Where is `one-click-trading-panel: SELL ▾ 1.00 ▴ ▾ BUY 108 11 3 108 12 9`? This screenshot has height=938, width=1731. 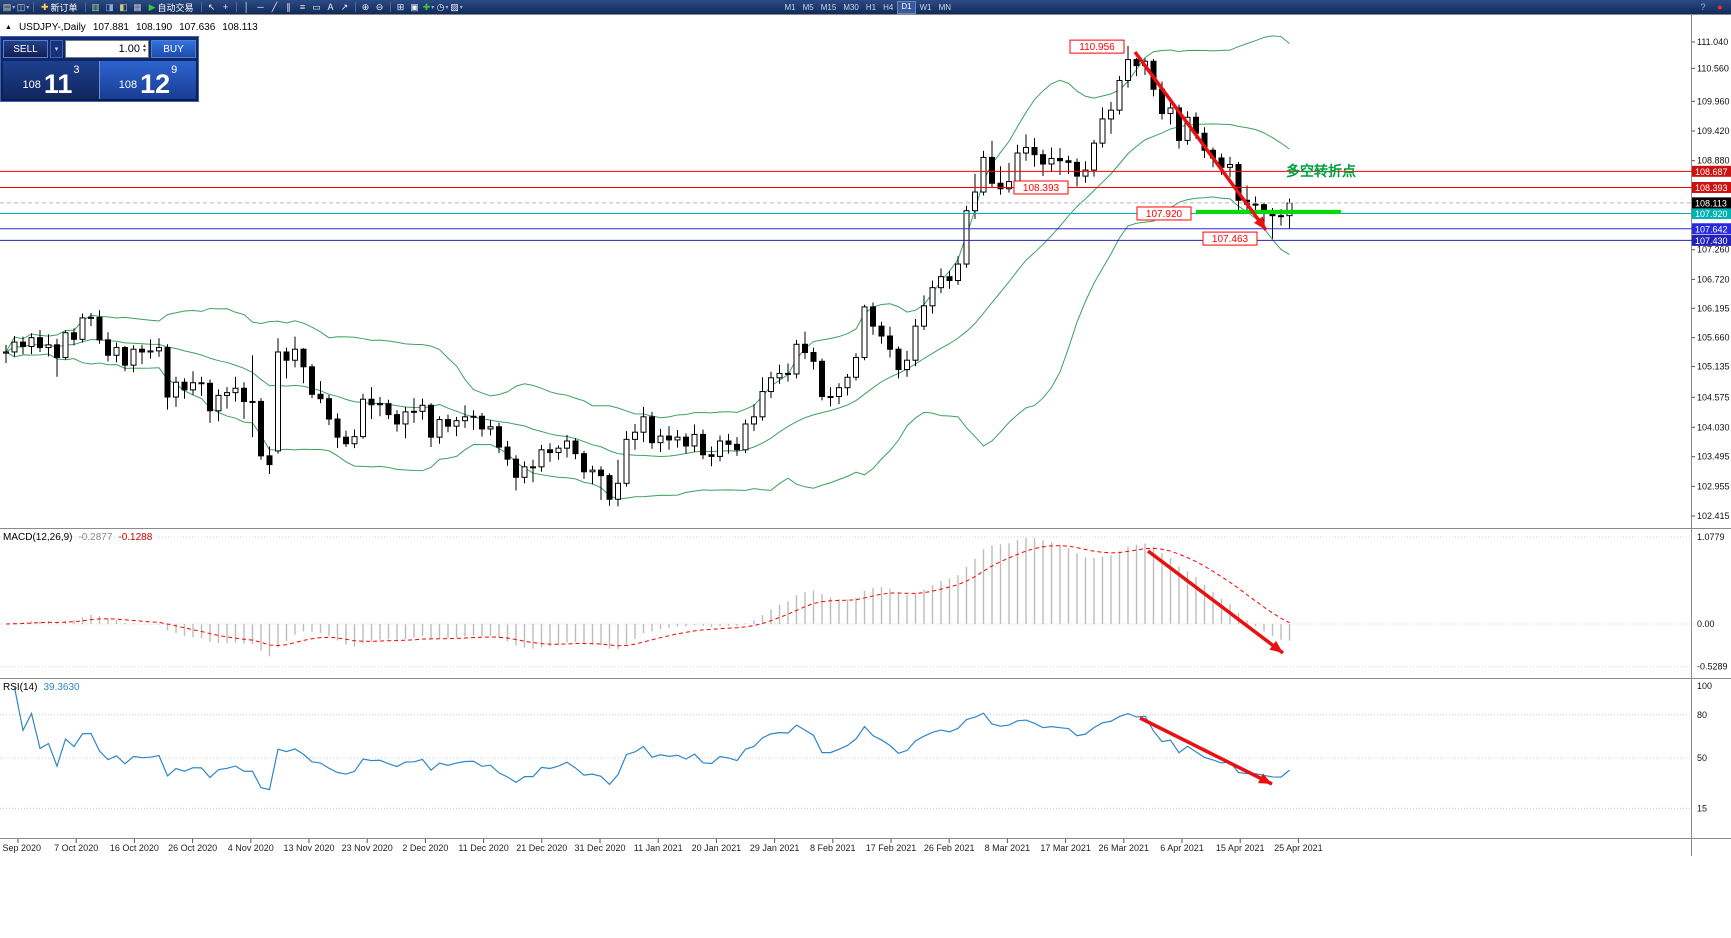
one-click-trading-panel: SELL ▾ 1.00 ▴ ▾ BUY 108 11 3 108 12 9 is located at coordinates (99, 69).